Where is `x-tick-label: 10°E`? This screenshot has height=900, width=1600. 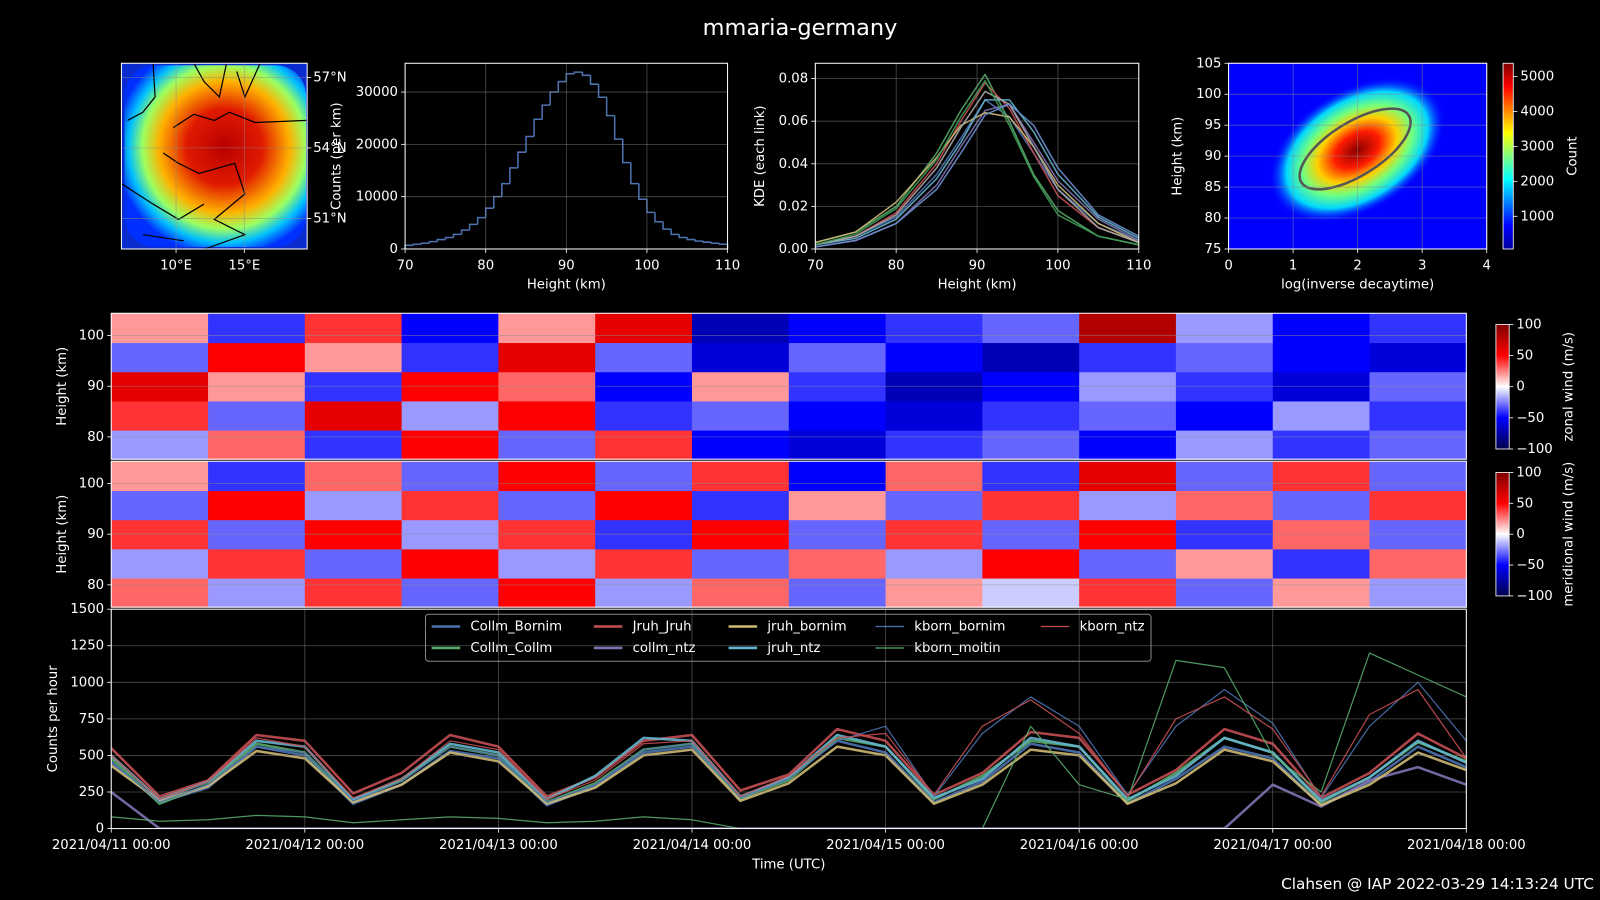 x-tick-label: 10°E is located at coordinates (176, 265).